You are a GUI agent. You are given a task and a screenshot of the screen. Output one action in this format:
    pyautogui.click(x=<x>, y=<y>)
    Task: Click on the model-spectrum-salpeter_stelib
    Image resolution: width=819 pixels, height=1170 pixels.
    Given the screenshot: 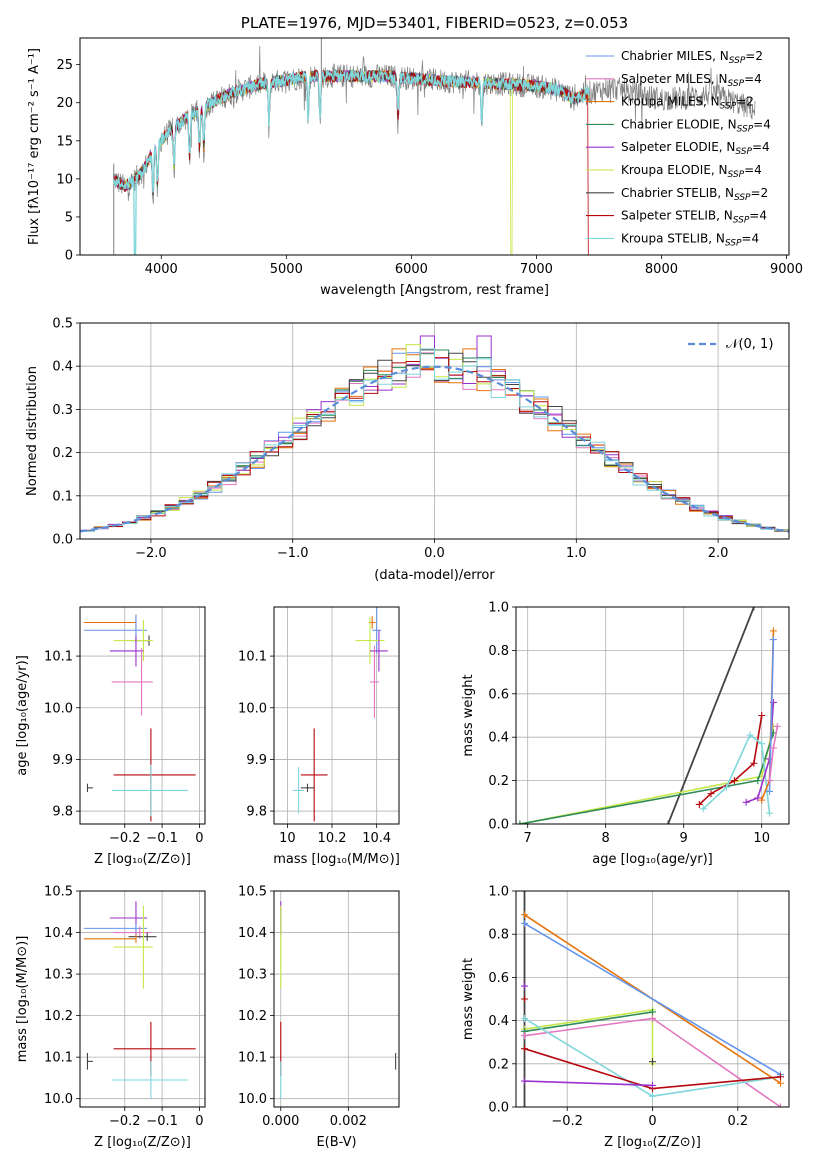 What is the action you would take?
    pyautogui.click(x=351, y=162)
    